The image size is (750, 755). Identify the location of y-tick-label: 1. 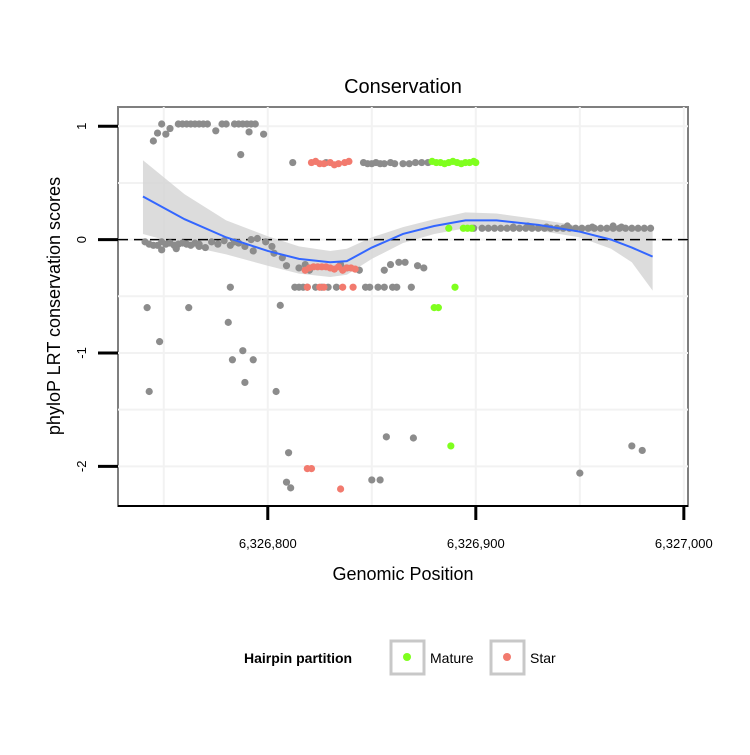
(81, 126).